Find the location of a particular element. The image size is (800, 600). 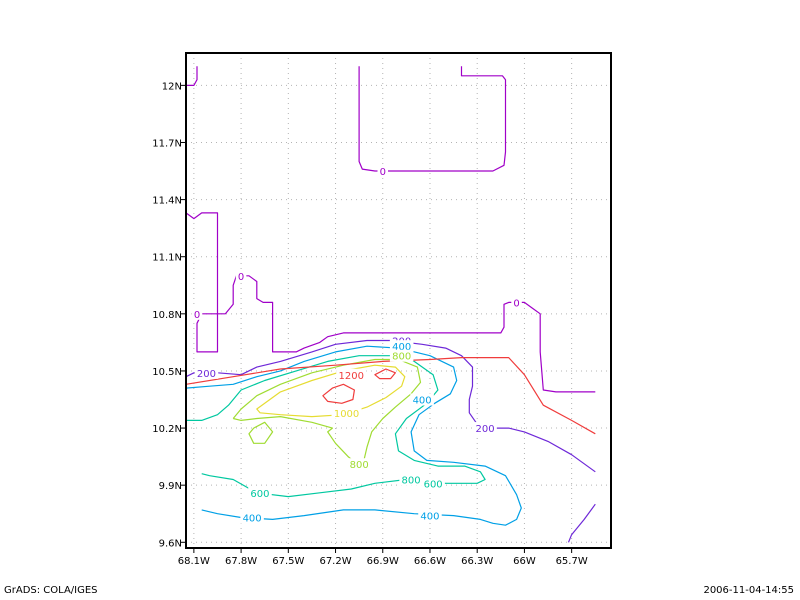

x-tick-label: 68.1W is located at coordinates (194, 561).